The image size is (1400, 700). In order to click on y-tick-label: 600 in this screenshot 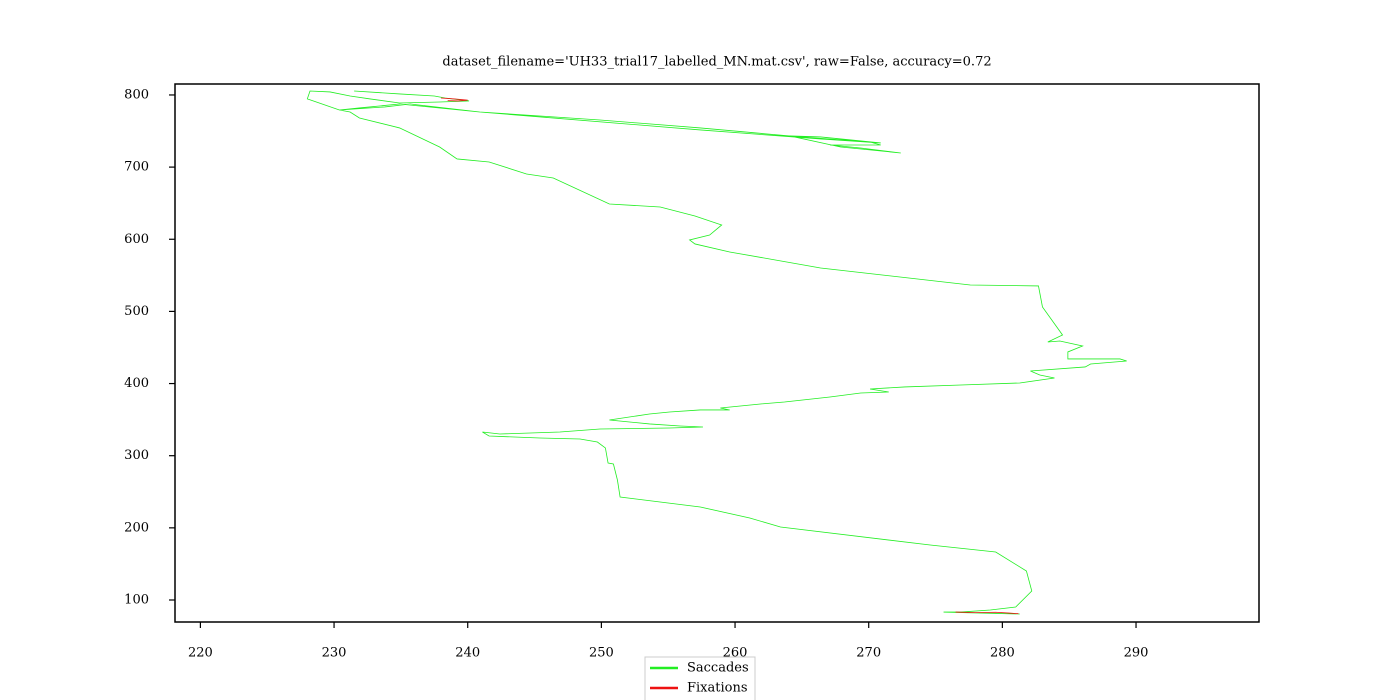, I will do `click(136, 239)`.